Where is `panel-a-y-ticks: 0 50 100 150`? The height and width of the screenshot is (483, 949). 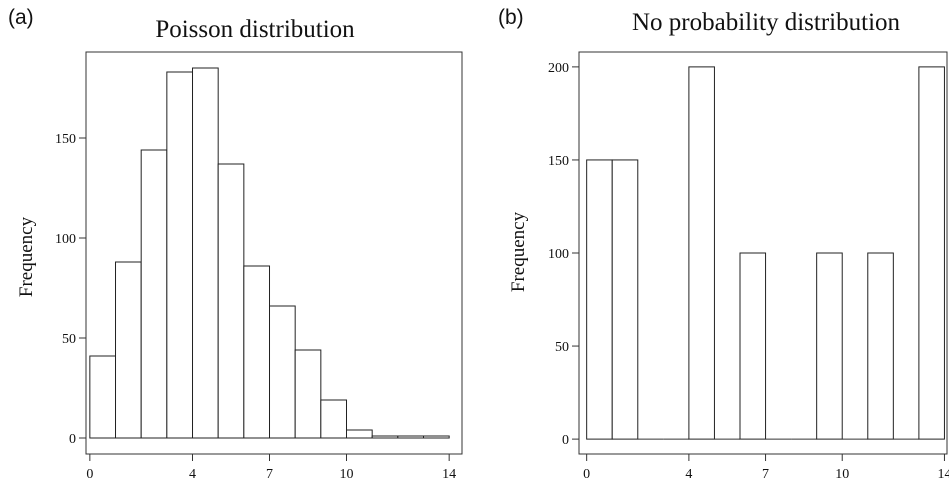 panel-a-y-ticks: 0 50 100 150 is located at coordinates (70, 289).